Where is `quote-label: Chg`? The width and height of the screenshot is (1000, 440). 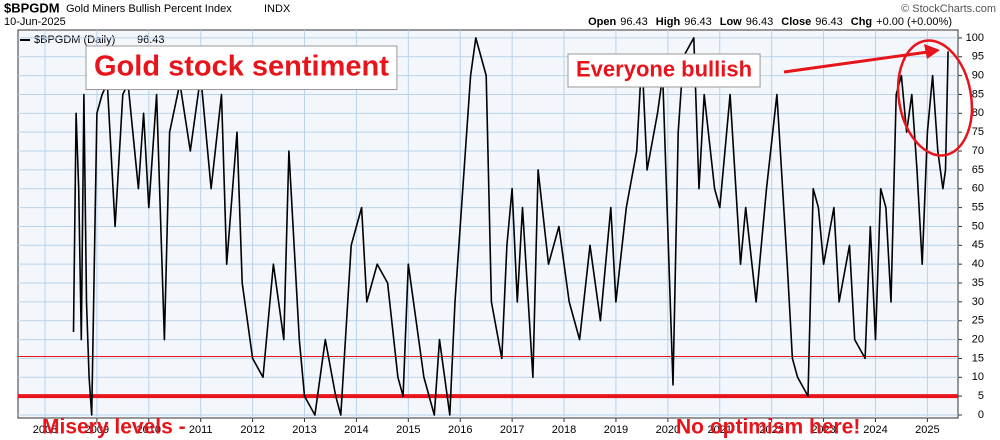 quote-label: Chg is located at coordinates (861, 22).